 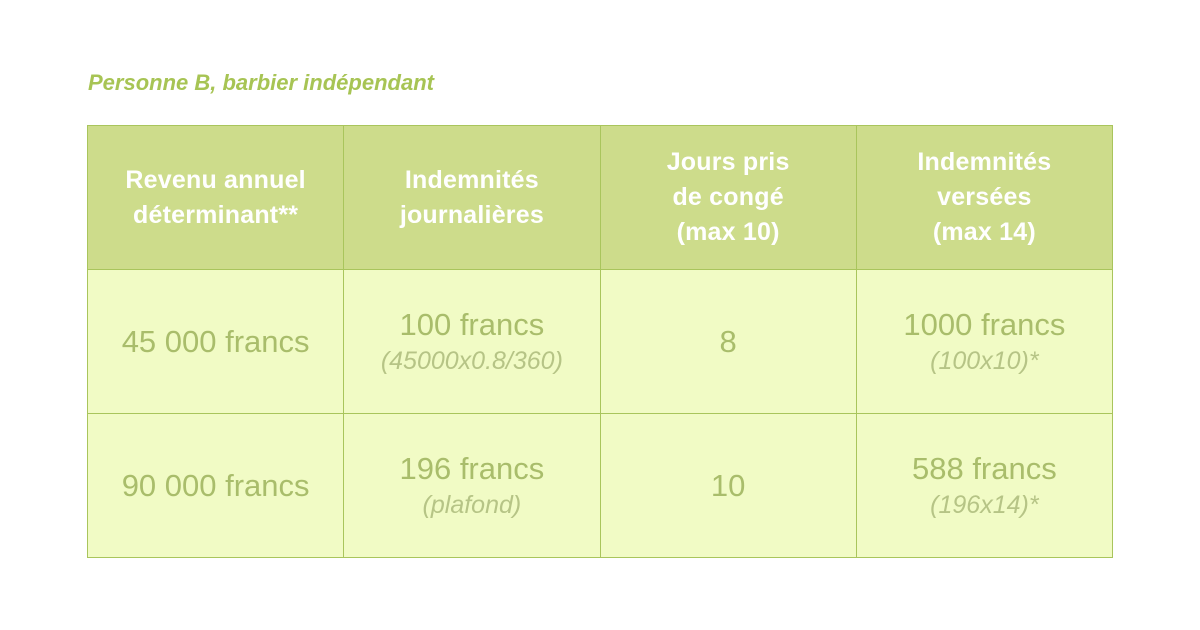 I want to click on days-value: 8, so click(x=728, y=341).